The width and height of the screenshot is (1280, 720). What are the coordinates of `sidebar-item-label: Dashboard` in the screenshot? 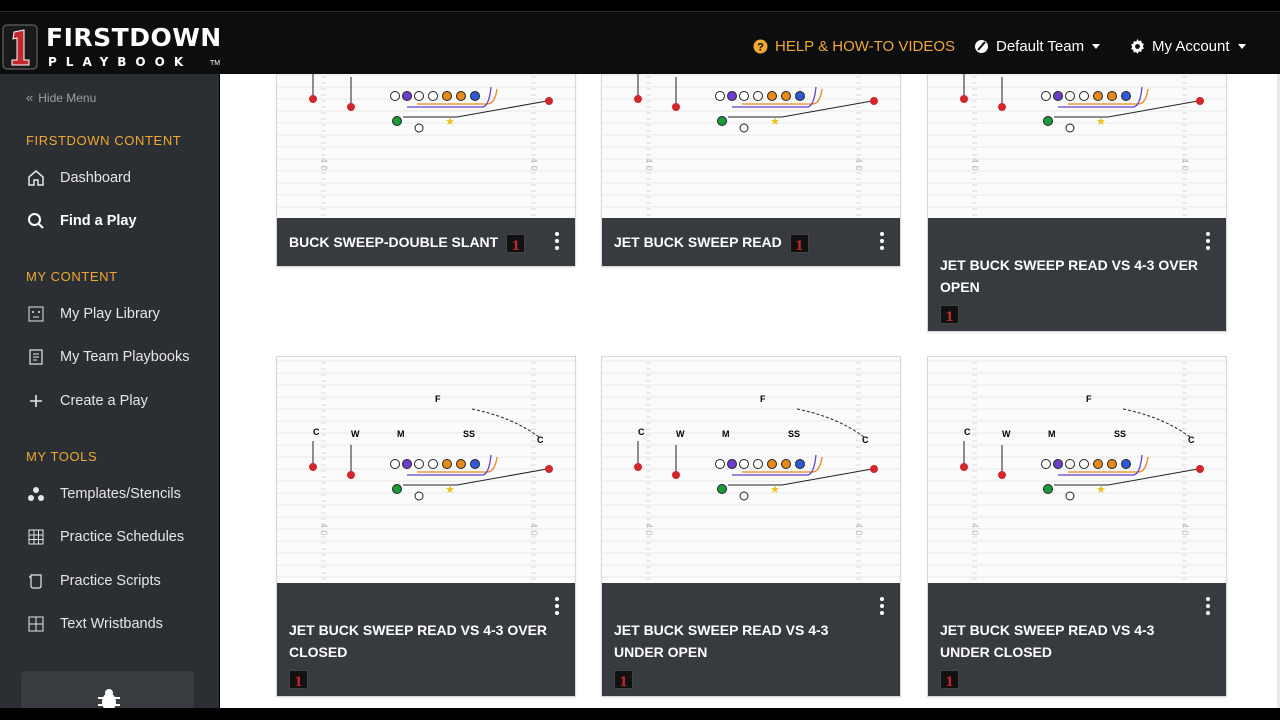 It's located at (95, 178).